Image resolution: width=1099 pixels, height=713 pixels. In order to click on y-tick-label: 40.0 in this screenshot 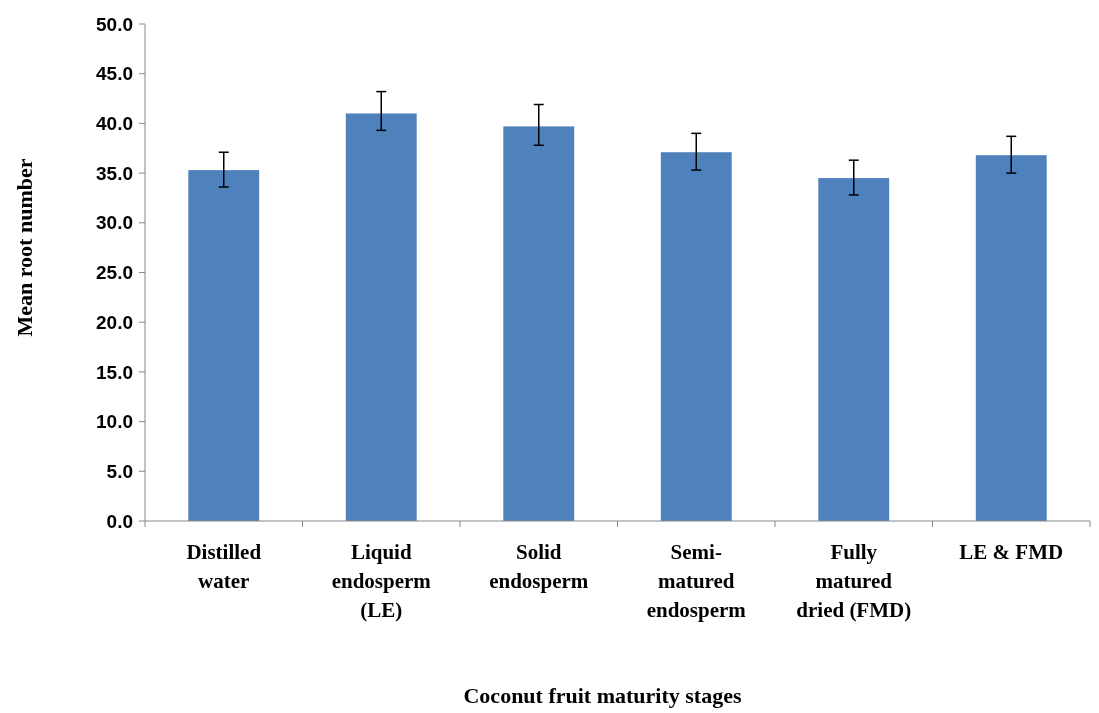, I will do `click(114, 124)`.